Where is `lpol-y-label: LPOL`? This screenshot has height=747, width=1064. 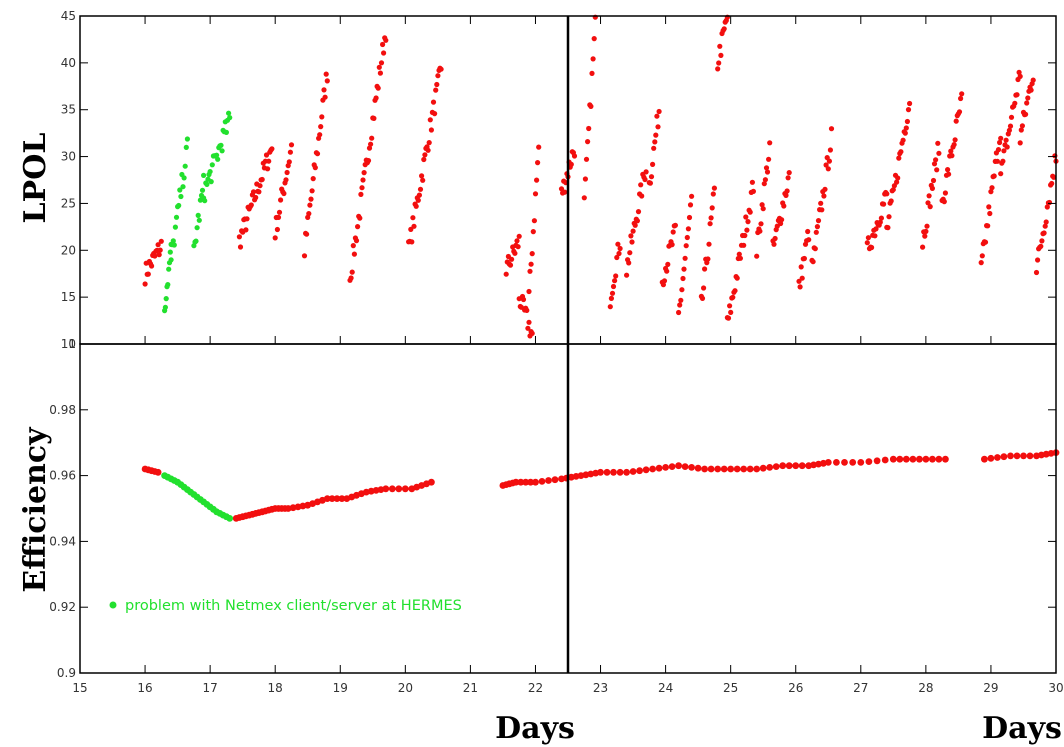 lpol-y-label: LPOL is located at coordinates (35, 178).